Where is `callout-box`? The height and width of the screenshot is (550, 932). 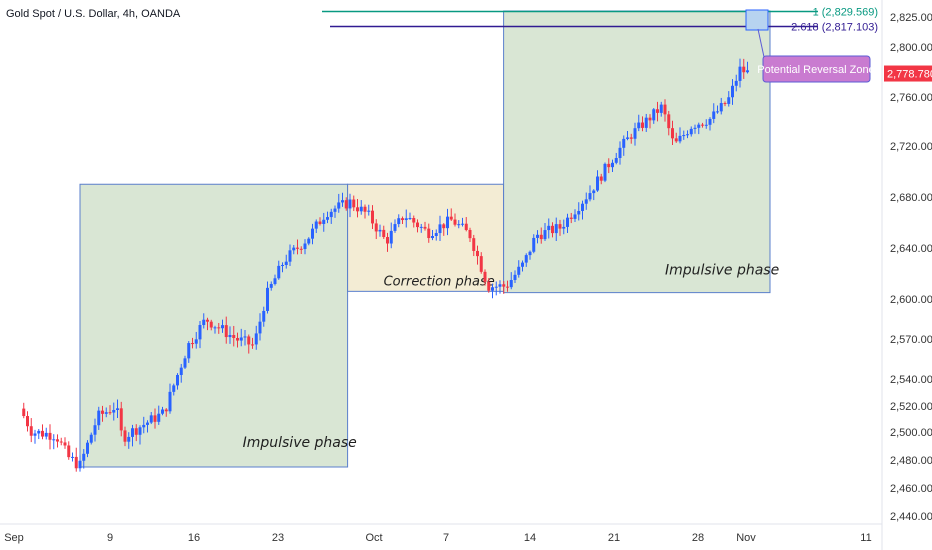 callout-box is located at coordinates (816, 69).